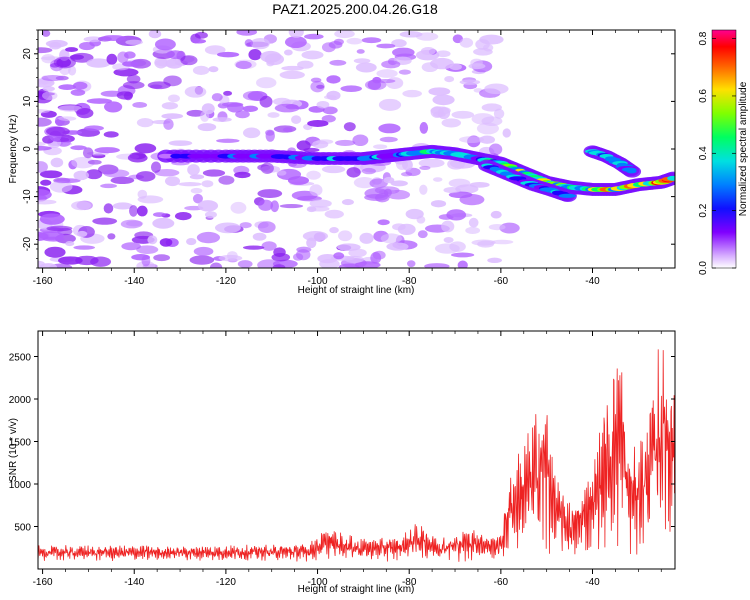 The height and width of the screenshot is (600, 750). What do you see at coordinates (416, 173) in the screenshot?
I see `spectrogram-ridge` at bounding box center [416, 173].